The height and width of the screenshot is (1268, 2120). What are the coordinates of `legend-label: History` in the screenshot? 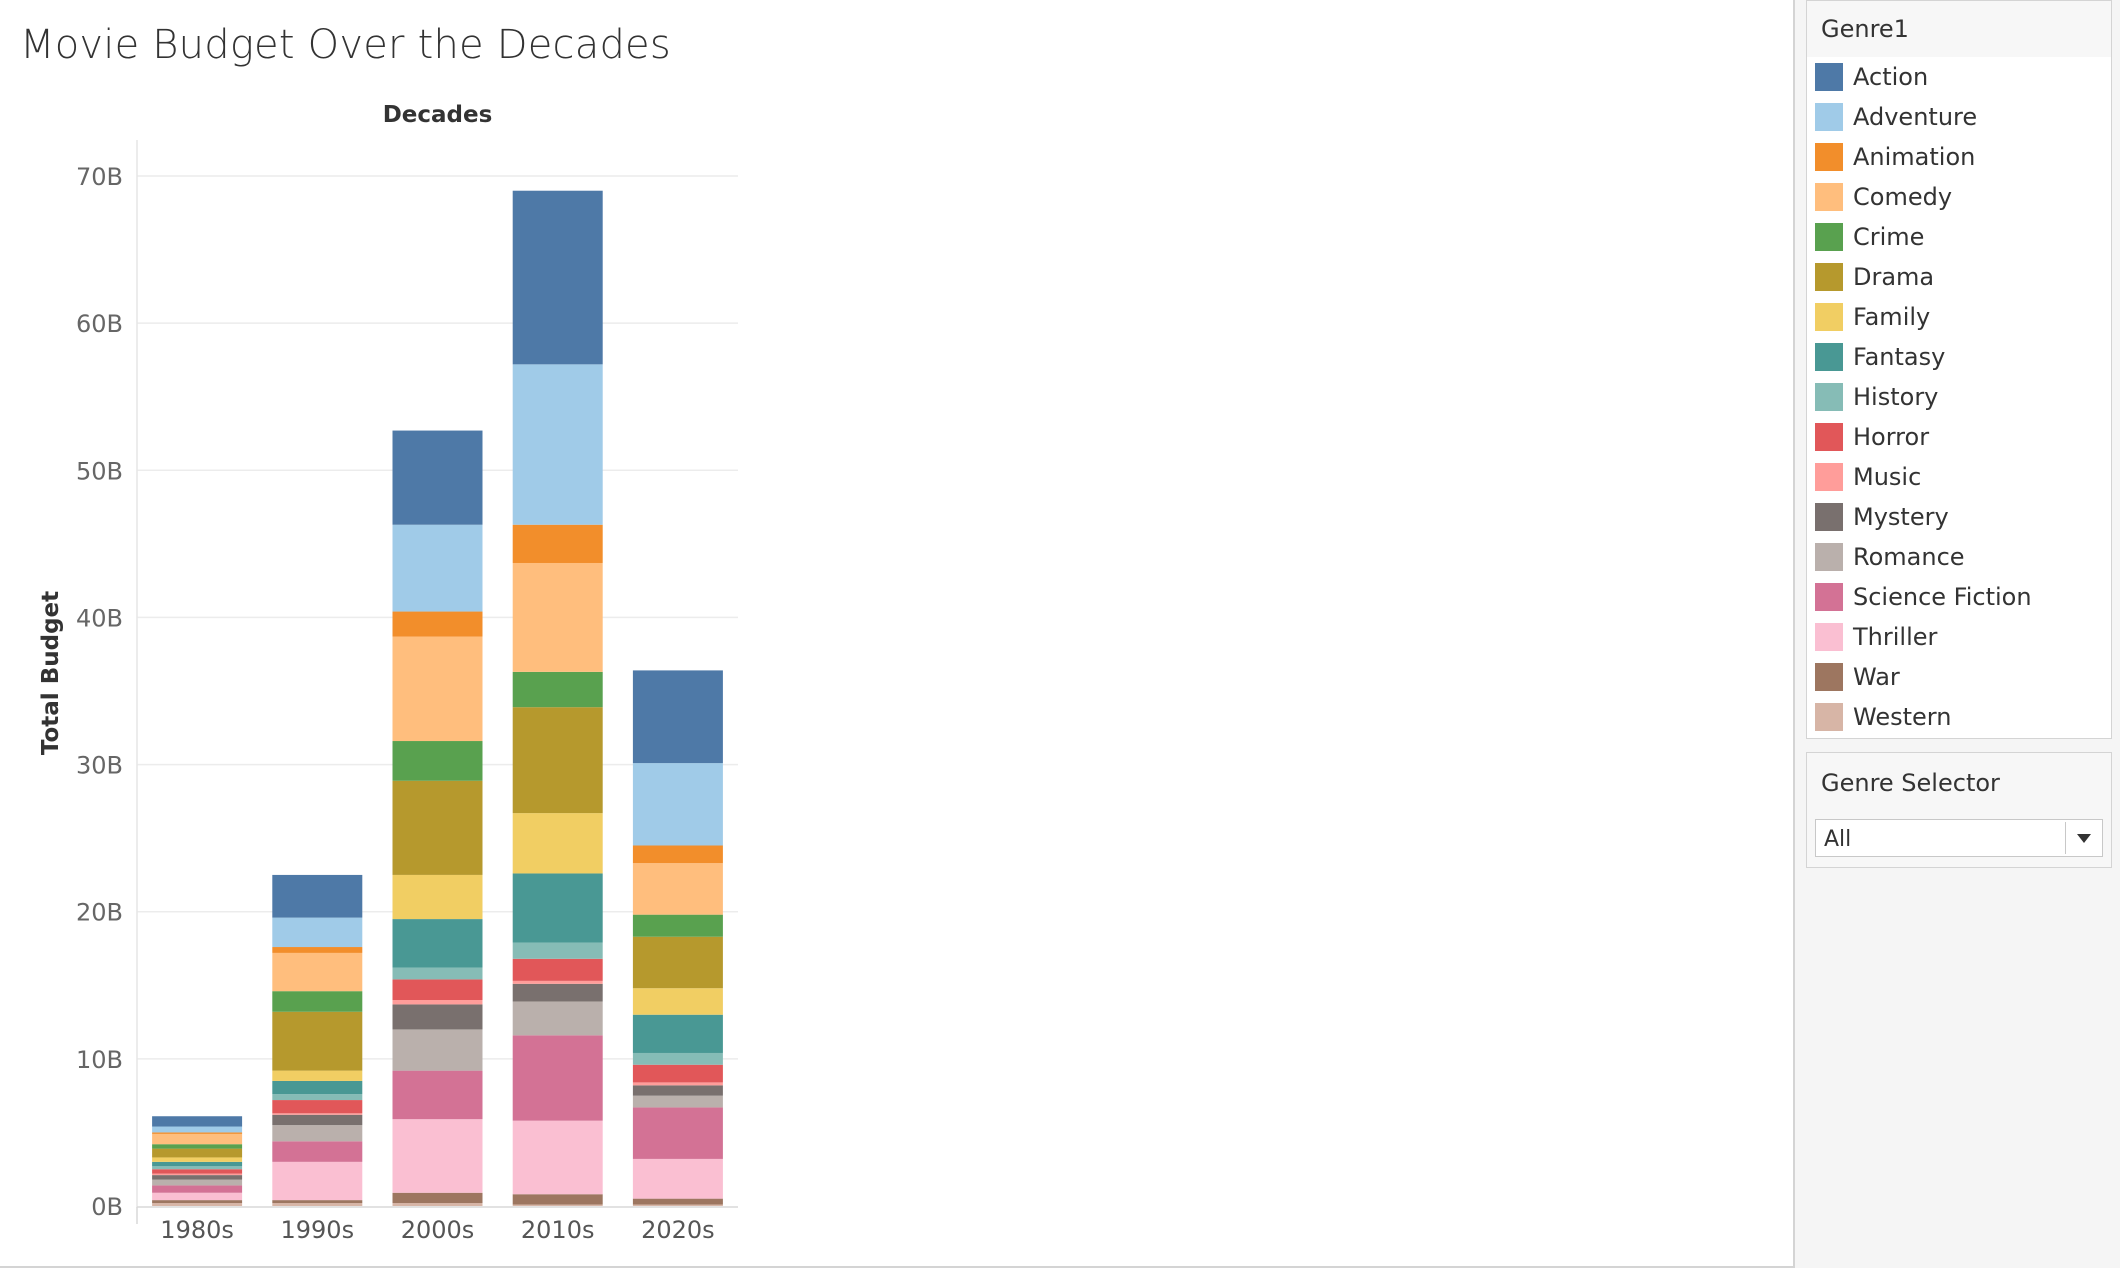 It's located at (1896, 397).